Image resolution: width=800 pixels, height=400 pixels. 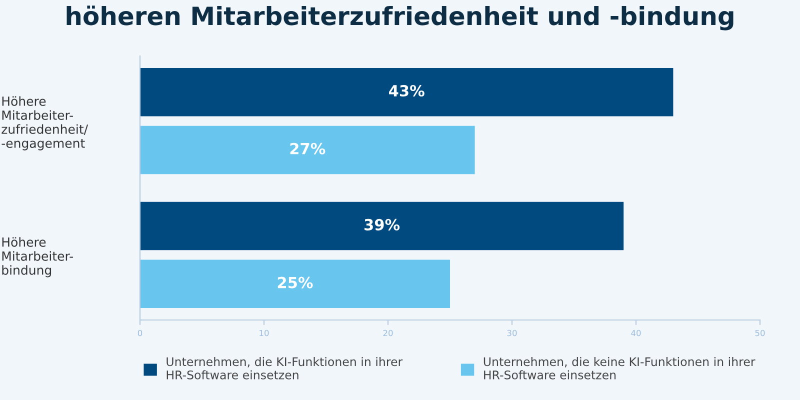 What do you see at coordinates (400, 18) in the screenshot?
I see `chart-title: höheren Mitarbeiterzufriedenheit und -bindung` at bounding box center [400, 18].